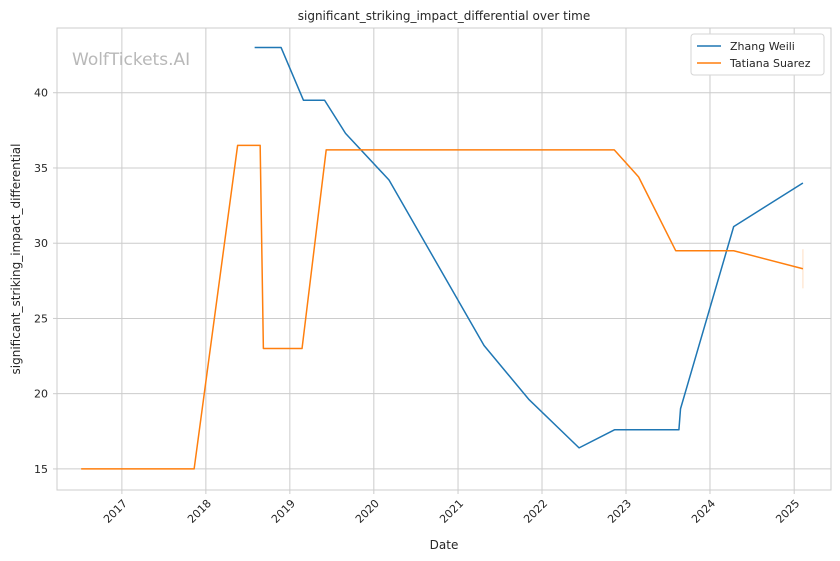 Image resolution: width=840 pixels, height=561 pixels. Describe the element at coordinates (444, 545) in the screenshot. I see `x-axis-label: Date` at that location.